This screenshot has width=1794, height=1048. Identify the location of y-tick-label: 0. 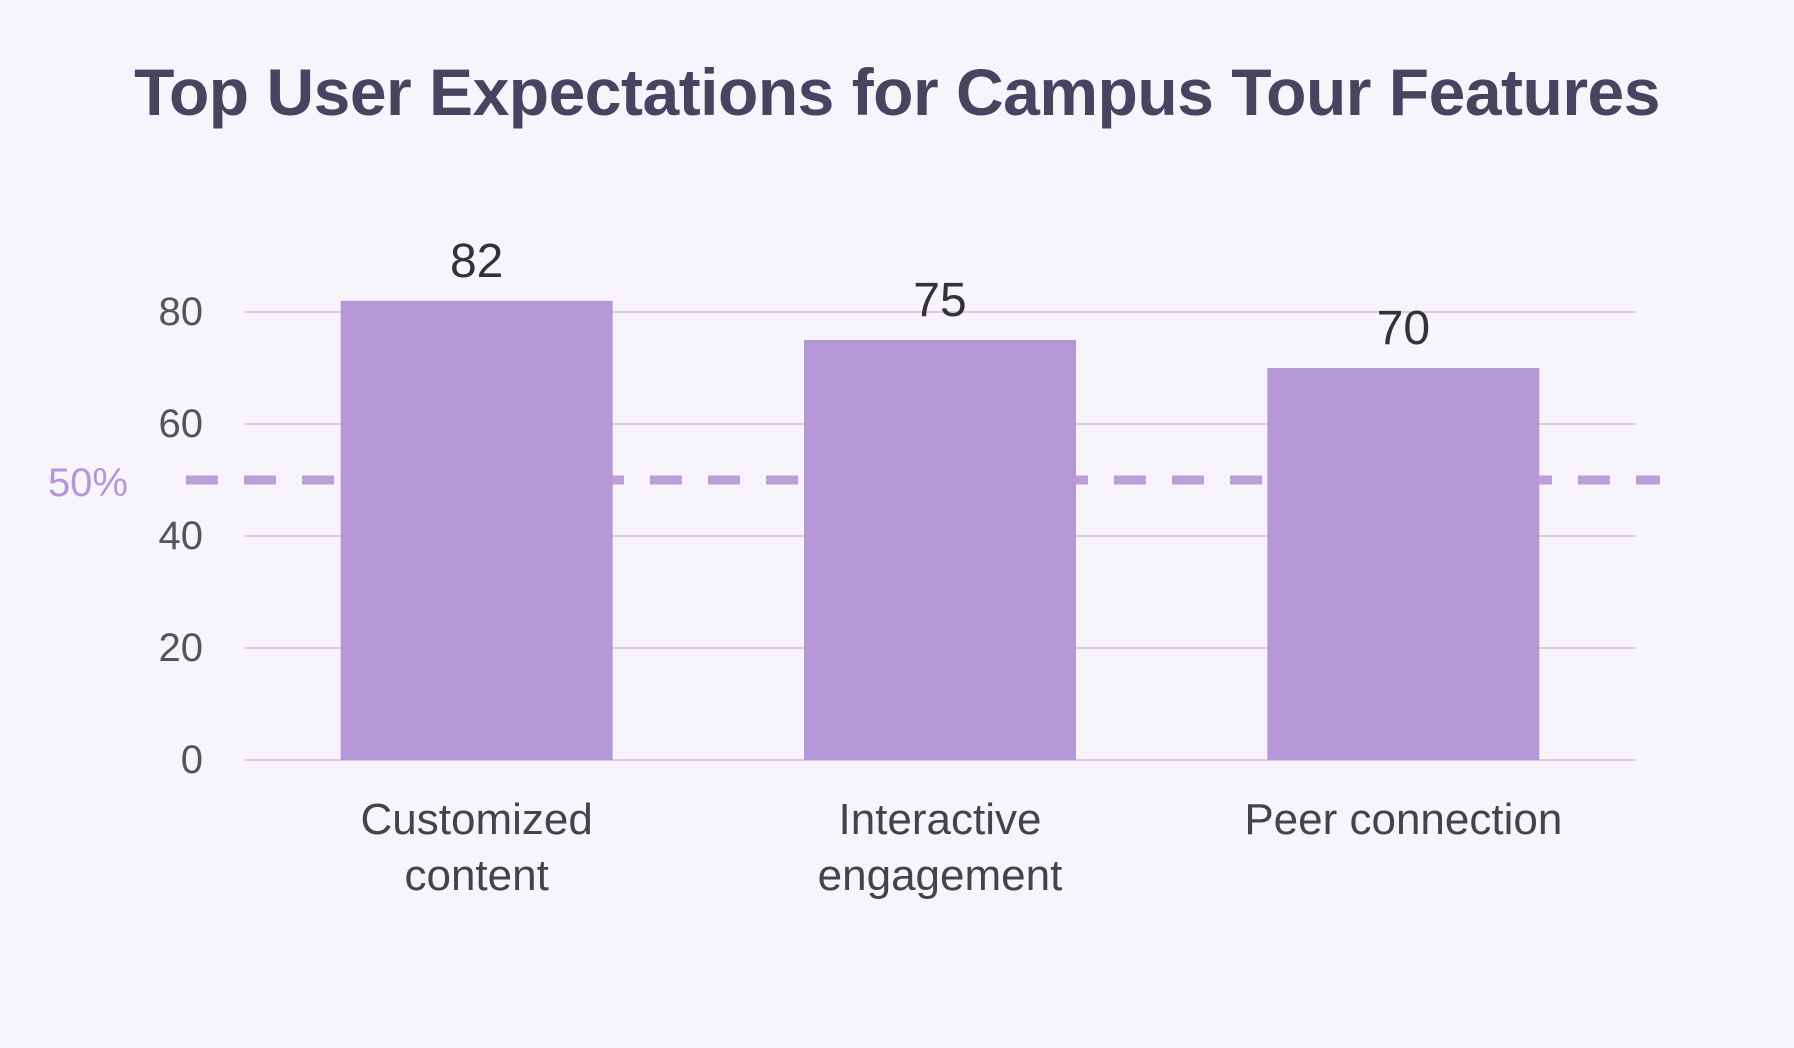
(192, 760).